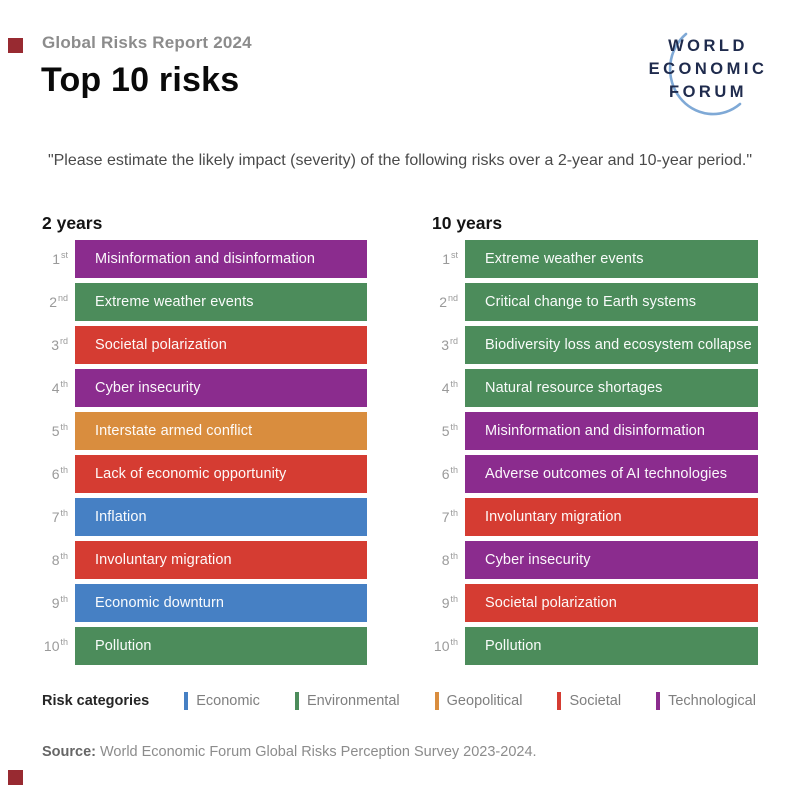 Image resolution: width=800 pixels, height=800 pixels. What do you see at coordinates (618, 345) in the screenshot?
I see `risk-label: Biodiversity loss and ecosystem collapse` at bounding box center [618, 345].